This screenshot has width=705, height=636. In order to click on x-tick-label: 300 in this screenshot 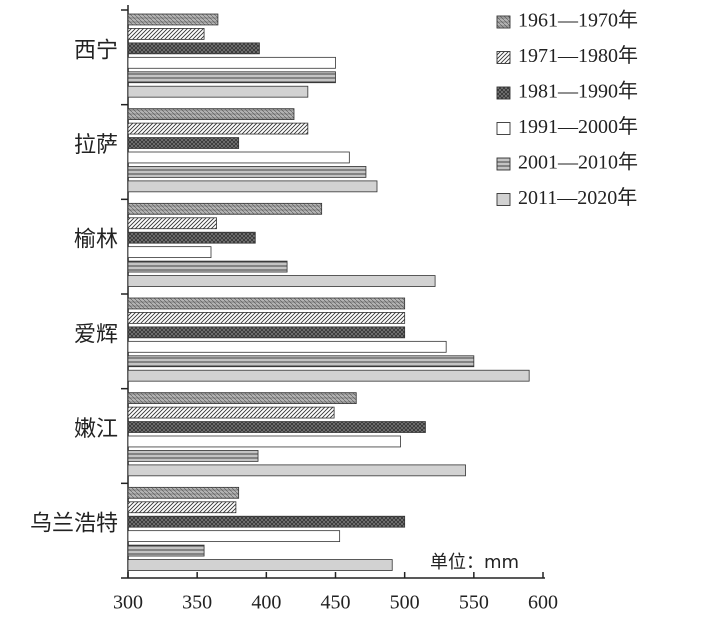, I will do `click(128, 603)`.